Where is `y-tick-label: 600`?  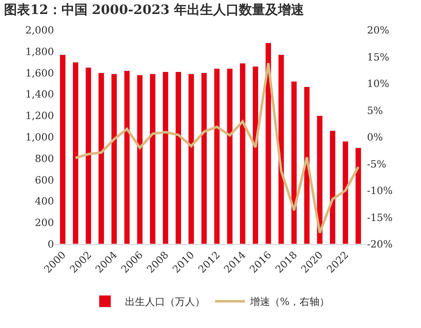
y-tick-label: 600 is located at coordinates (44, 180).